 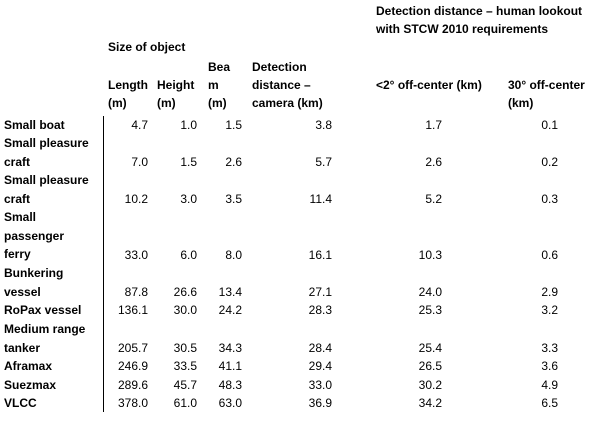 I want to click on cell-height: 26.6, so click(x=185, y=291).